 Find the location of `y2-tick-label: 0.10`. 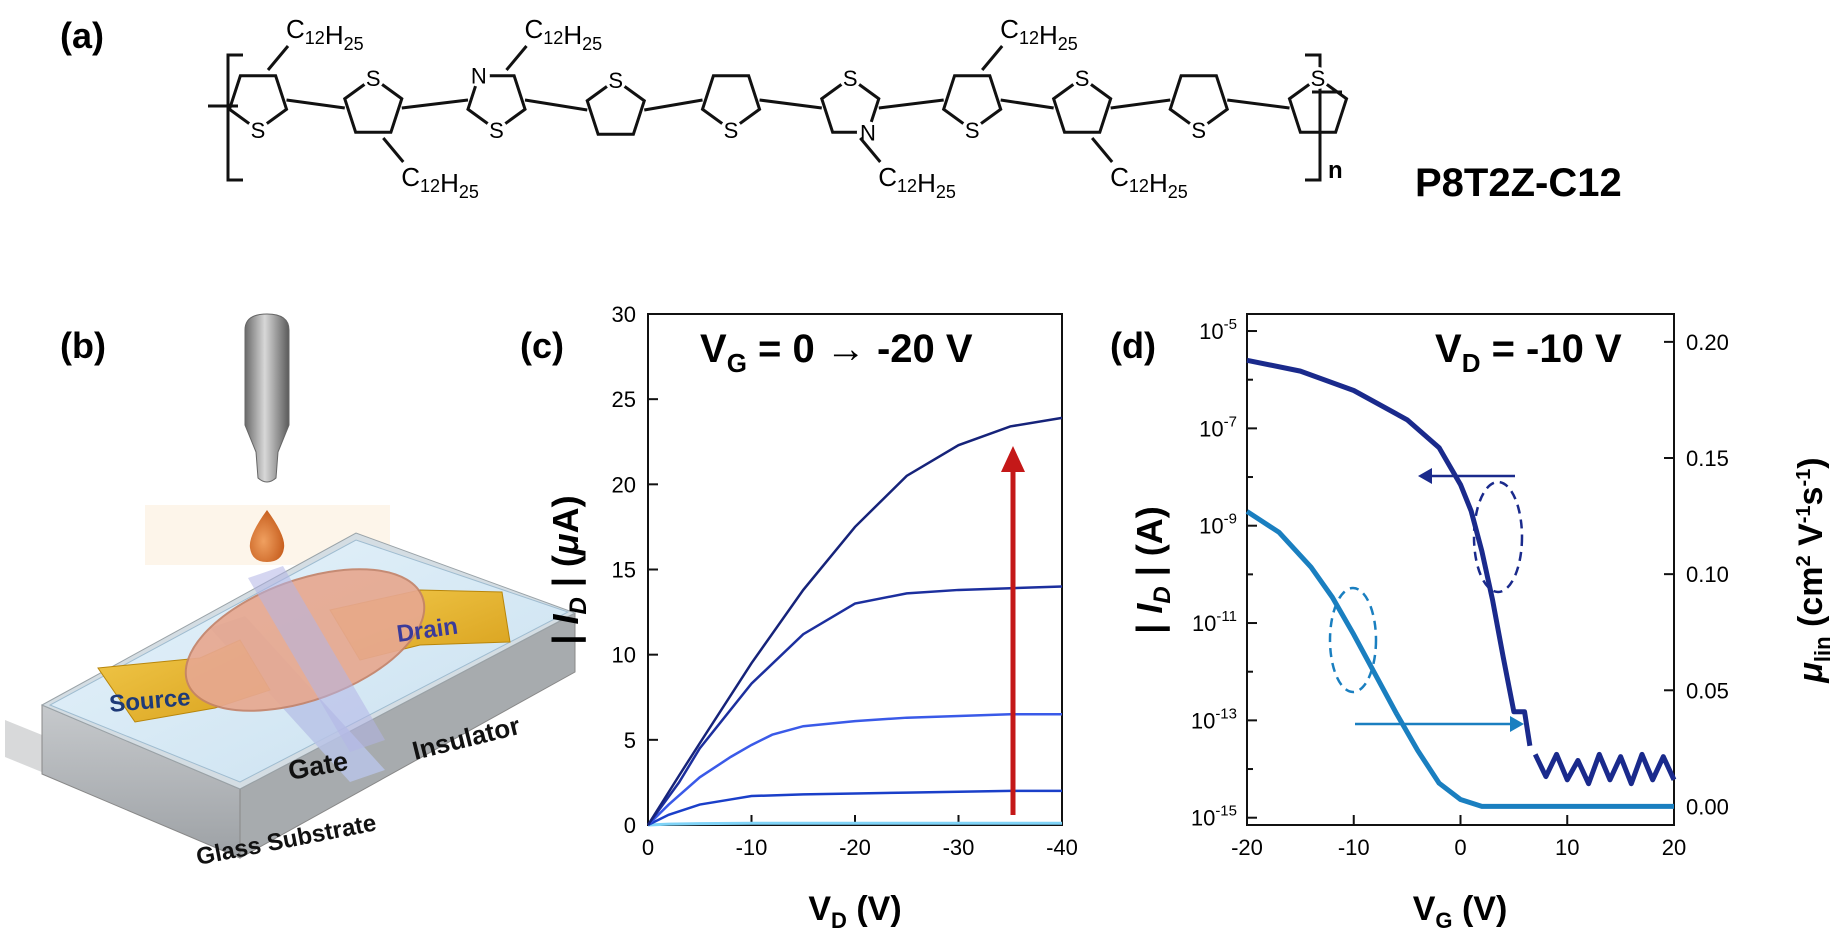

y2-tick-label: 0.10 is located at coordinates (1707, 574).